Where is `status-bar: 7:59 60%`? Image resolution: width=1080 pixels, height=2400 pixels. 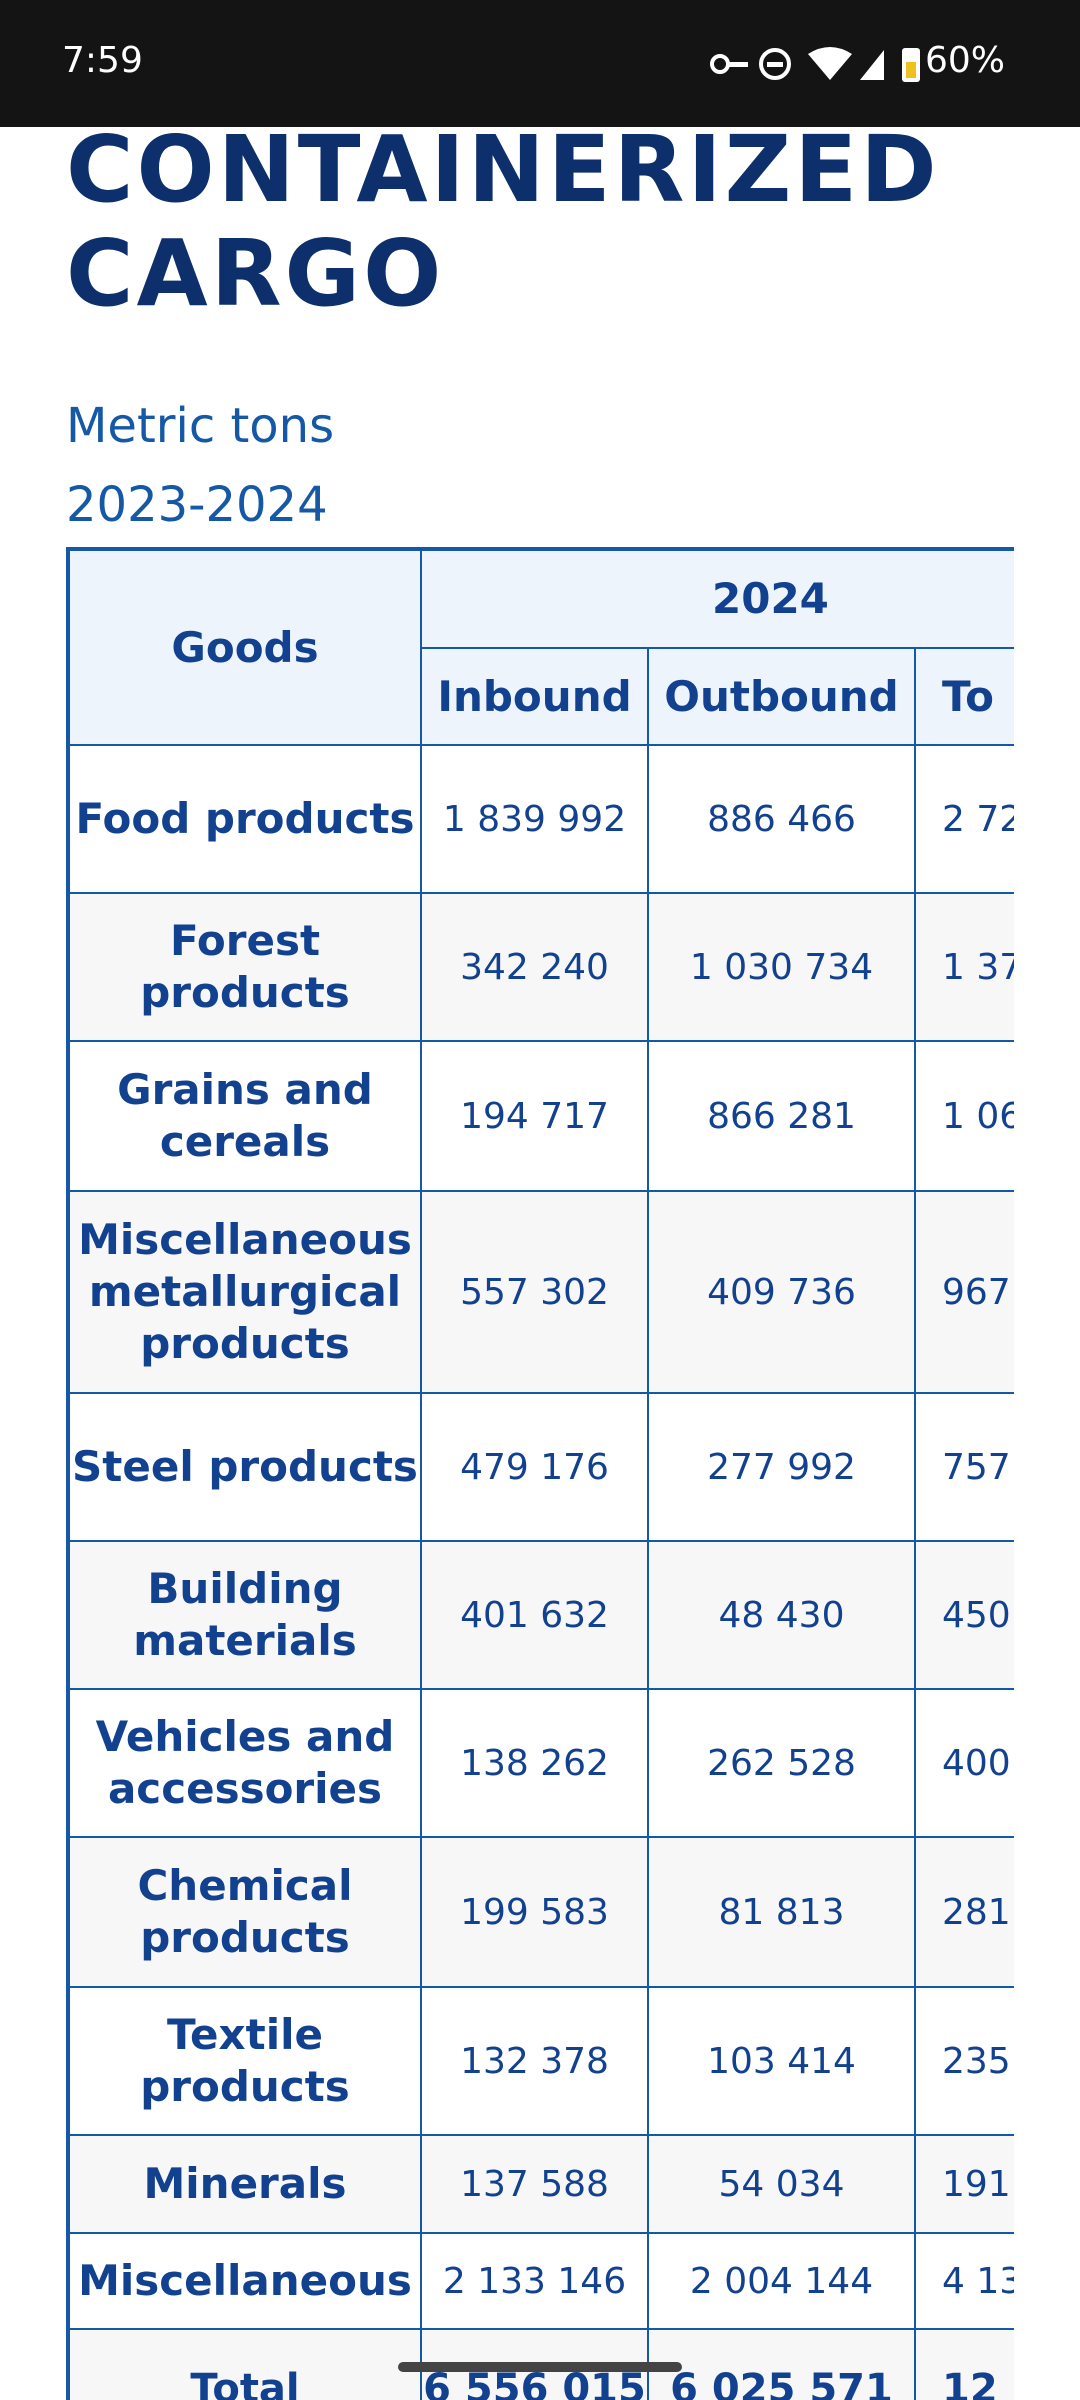 status-bar: 7:59 60% is located at coordinates (540, 63).